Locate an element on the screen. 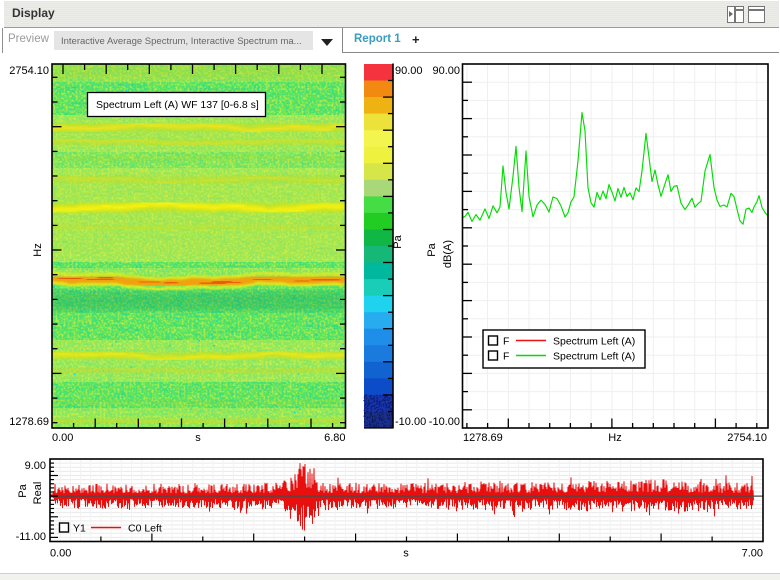  svg-text: 6.80 is located at coordinates (334, 438).